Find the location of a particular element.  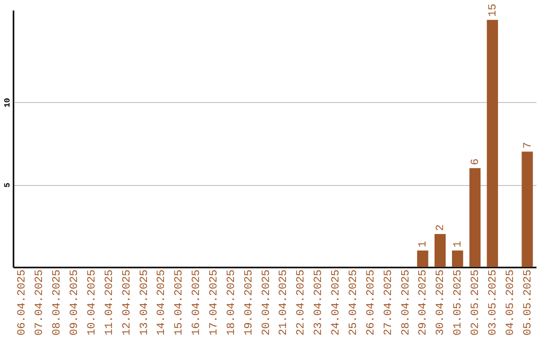

x-tick-label: 07.04.2025 is located at coordinates (40, 303).